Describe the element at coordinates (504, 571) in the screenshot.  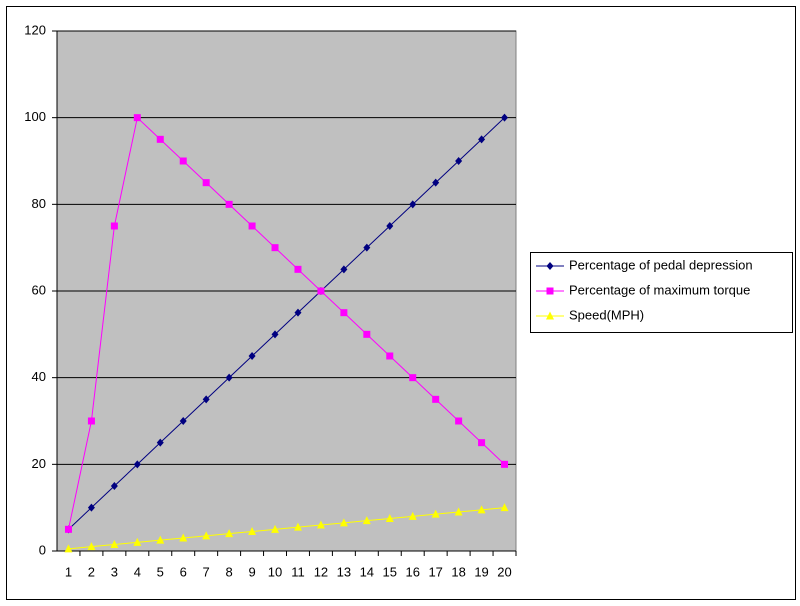
I see `x-tick-label: 20` at that location.